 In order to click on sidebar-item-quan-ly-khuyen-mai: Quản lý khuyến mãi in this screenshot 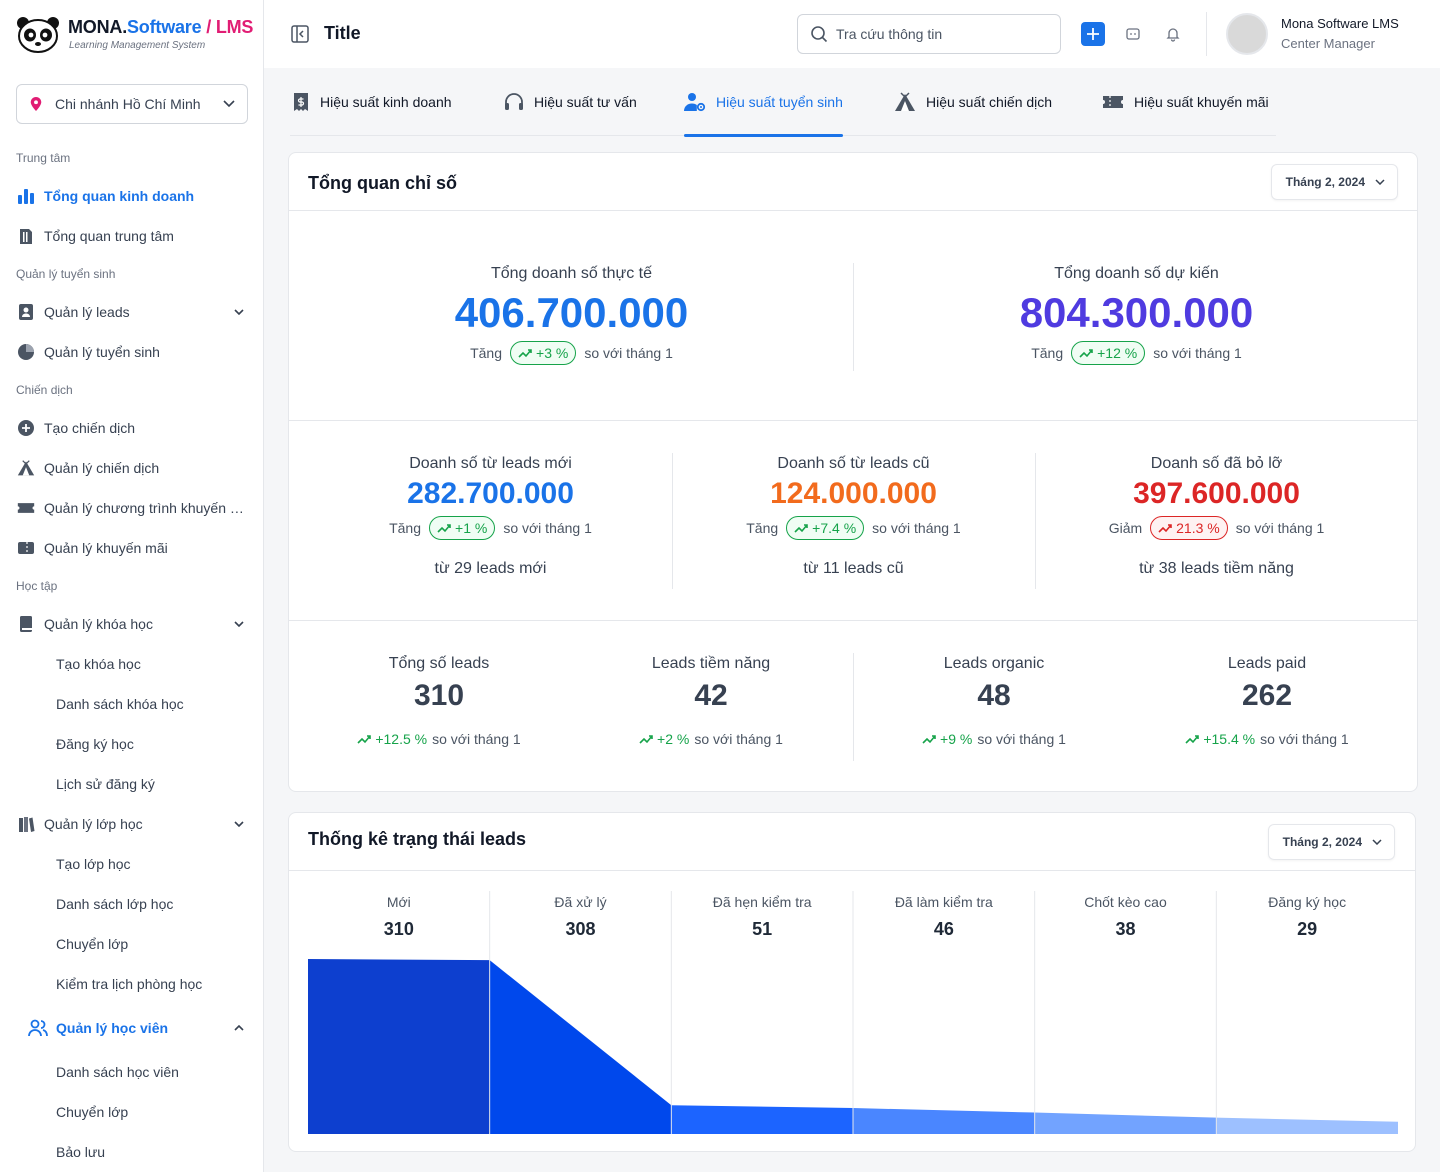, I will do `click(131, 548)`.